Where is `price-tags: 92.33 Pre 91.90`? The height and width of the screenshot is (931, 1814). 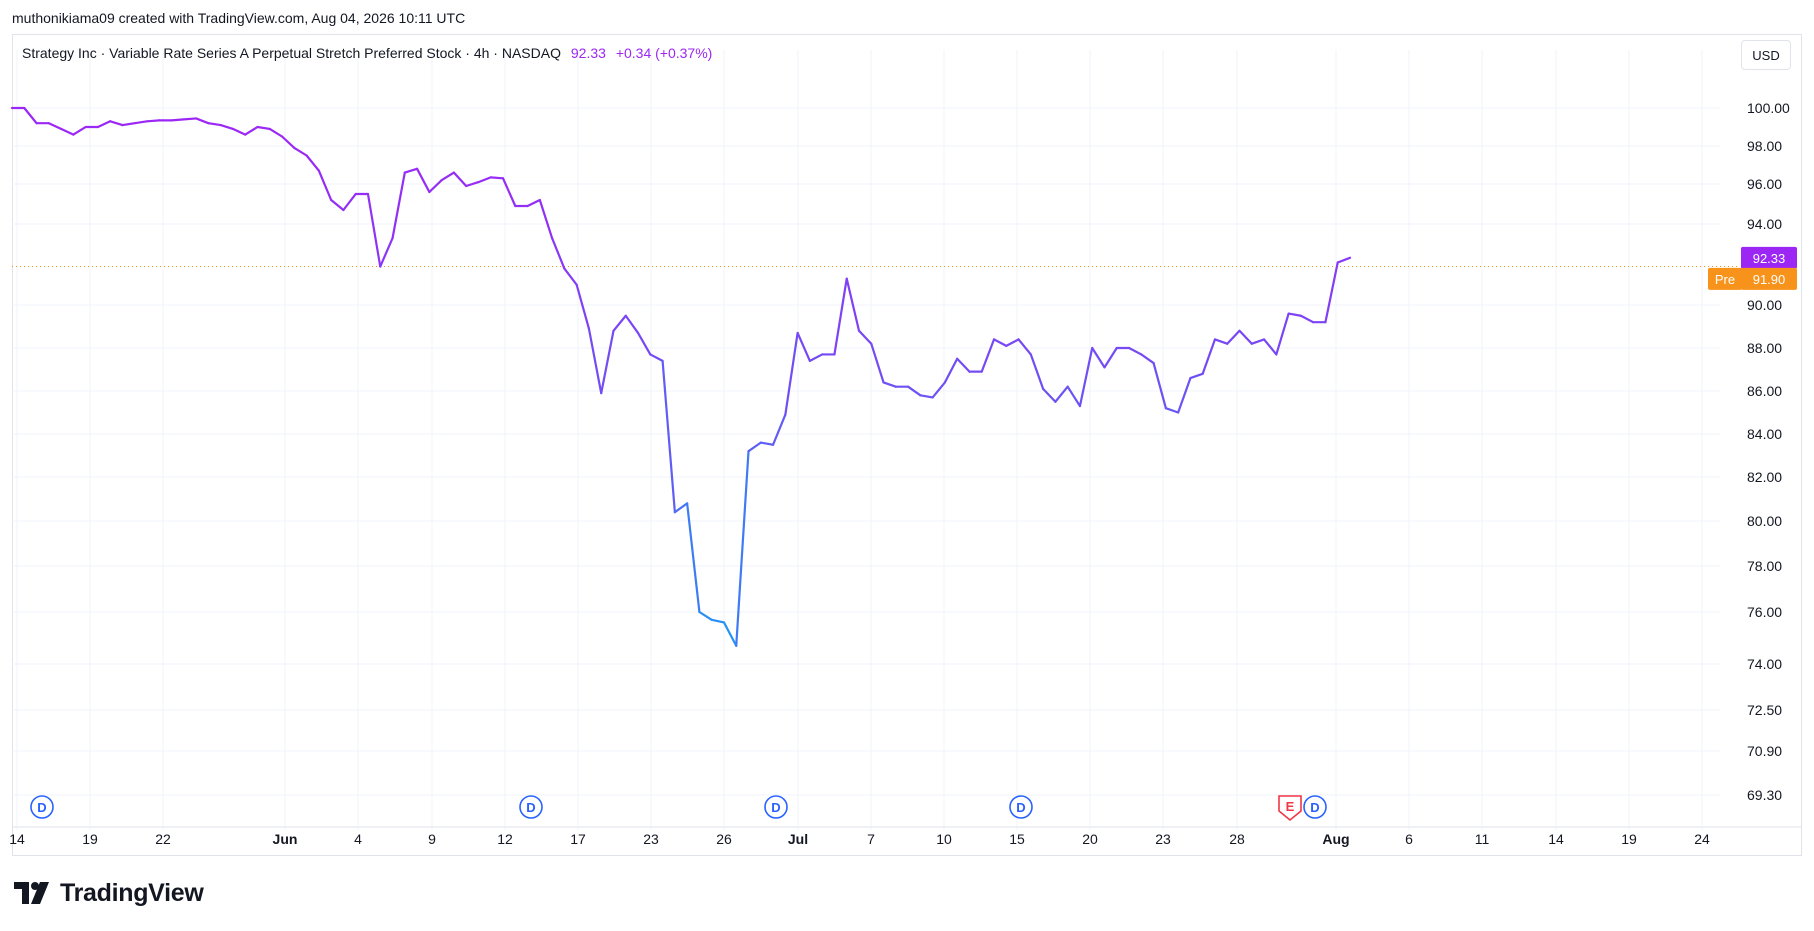
price-tags: 92.33 Pre 91.90 is located at coordinates (1752, 268).